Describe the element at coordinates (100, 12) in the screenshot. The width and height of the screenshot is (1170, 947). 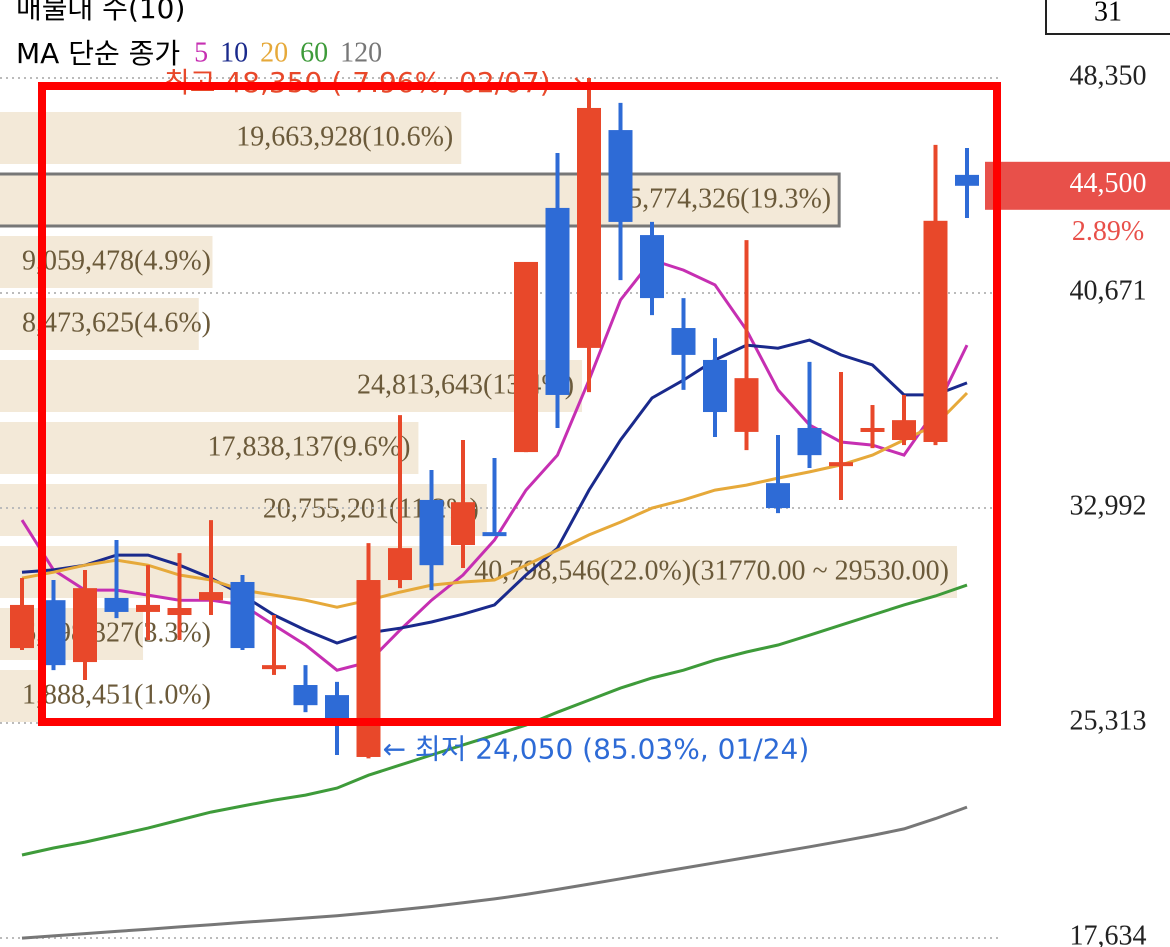
I see `chart-title: 매물대 수(10)` at that location.